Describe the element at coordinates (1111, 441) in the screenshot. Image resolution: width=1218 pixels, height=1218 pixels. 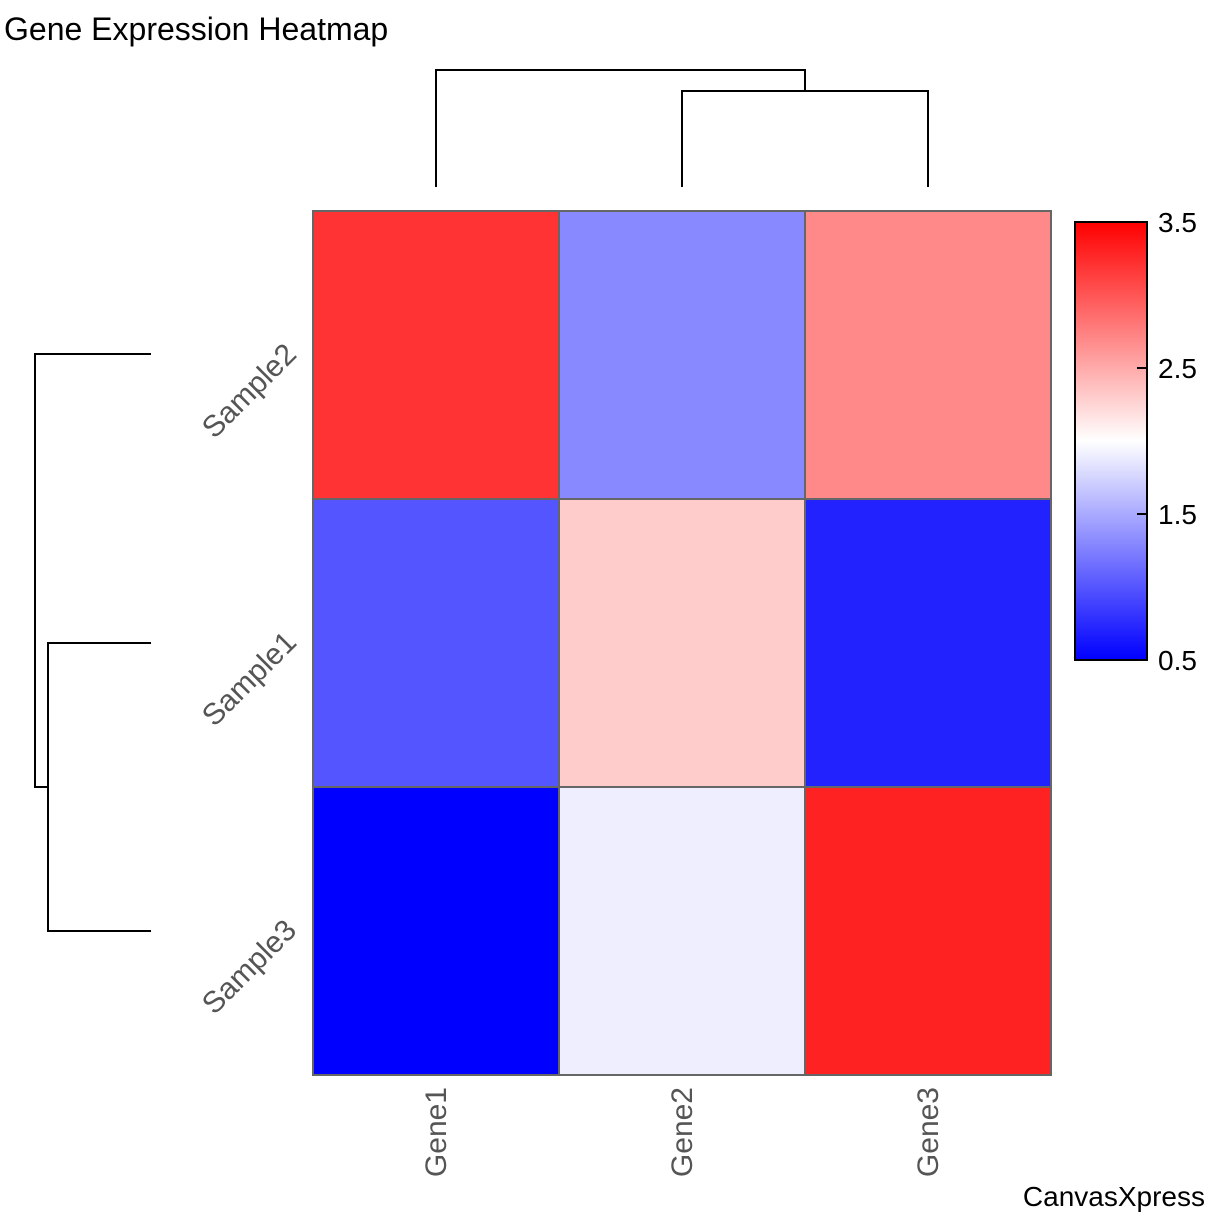
I see `color-legend-bar` at that location.